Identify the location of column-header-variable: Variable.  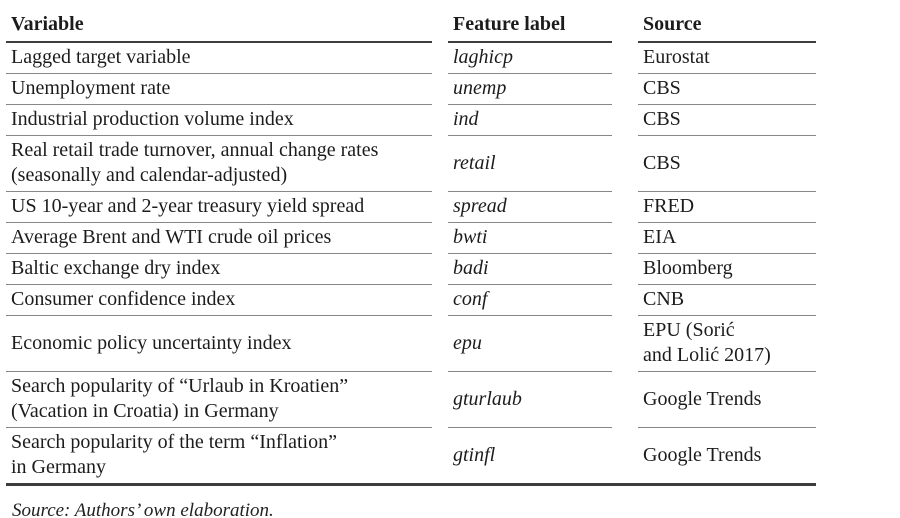
(219, 24).